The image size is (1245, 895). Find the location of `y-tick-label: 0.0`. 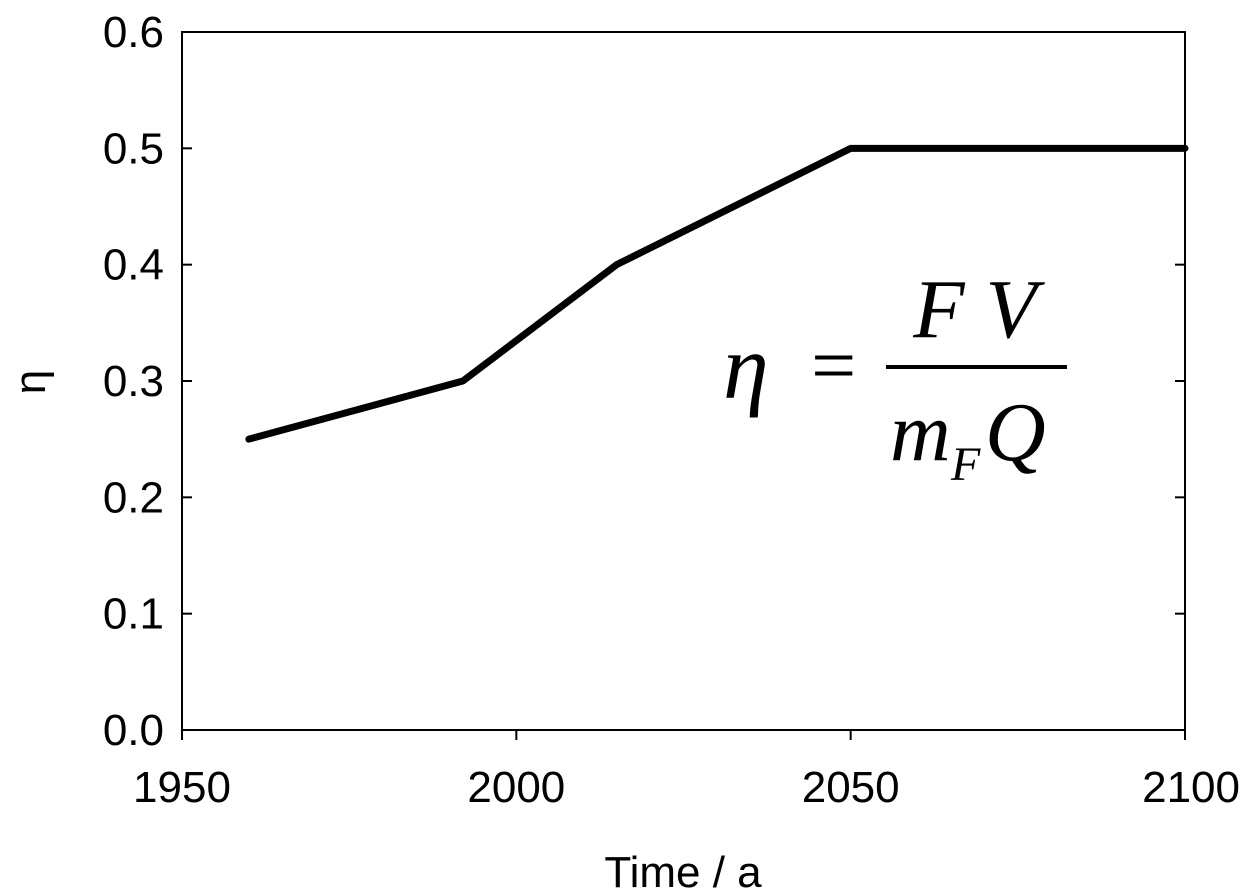

y-tick-label: 0.0 is located at coordinates (133, 730).